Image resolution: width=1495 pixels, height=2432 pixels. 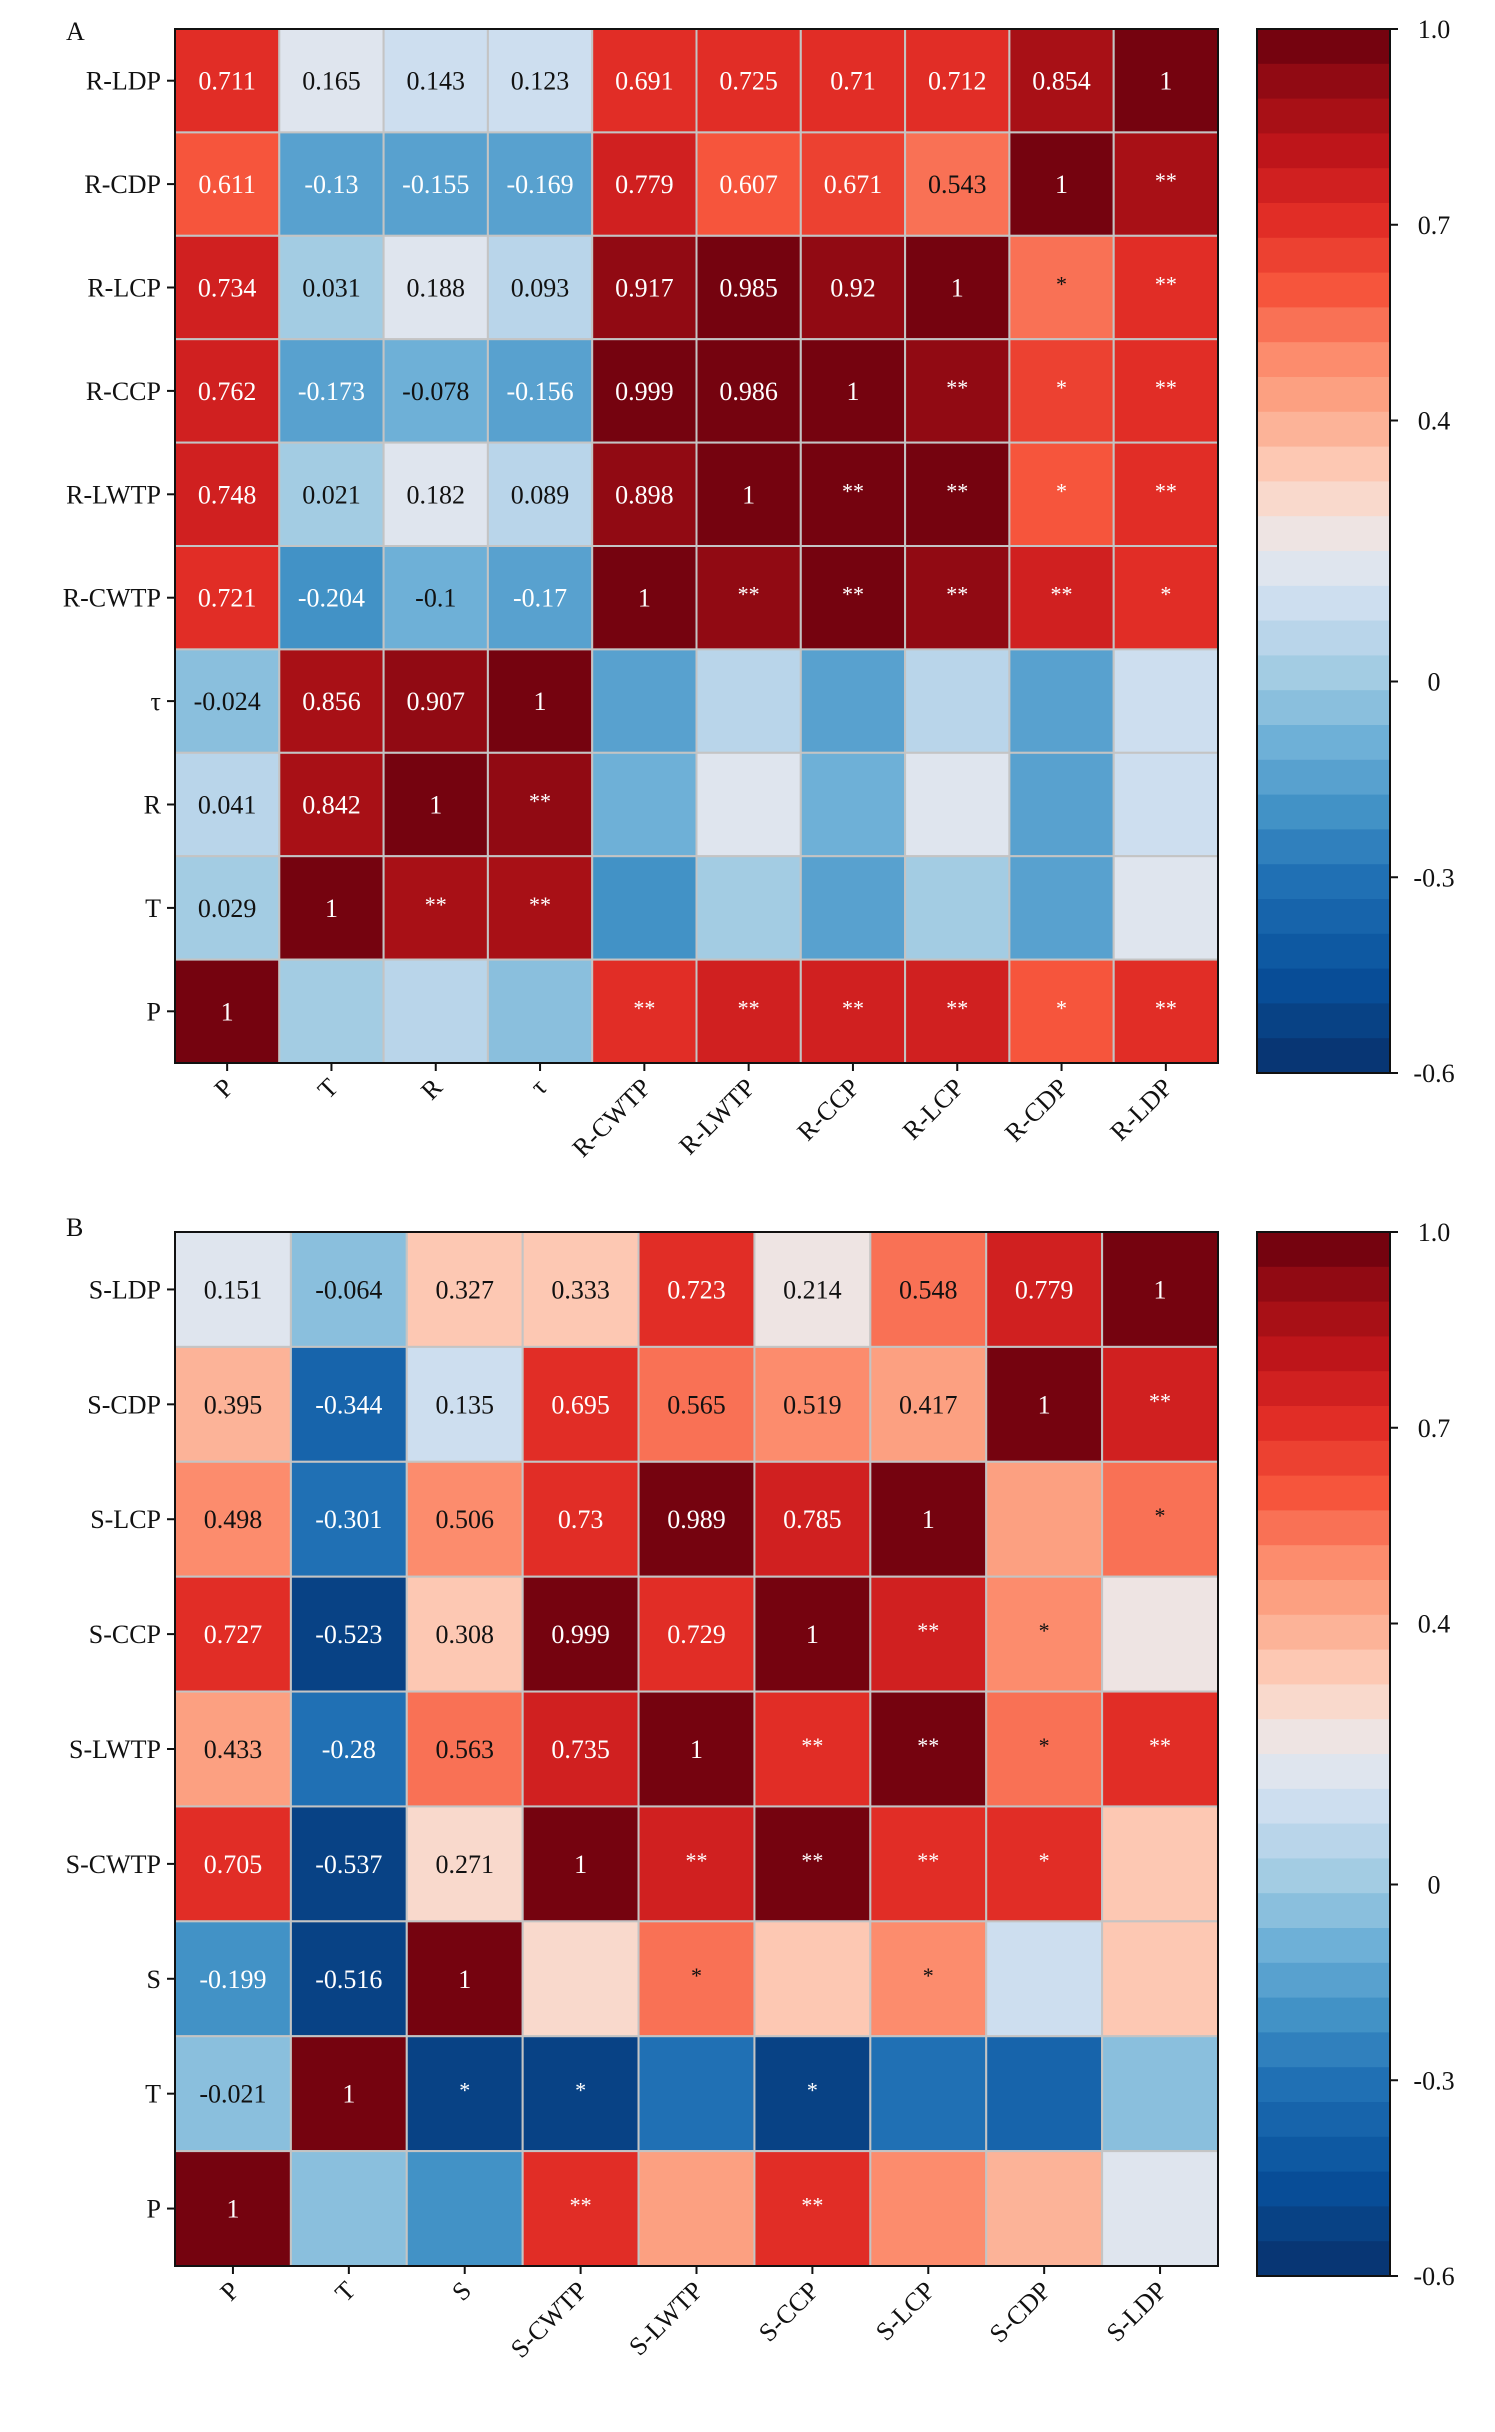 What do you see at coordinates (696, 1519) in the screenshot?
I see `cell-value-label: 0.989` at bounding box center [696, 1519].